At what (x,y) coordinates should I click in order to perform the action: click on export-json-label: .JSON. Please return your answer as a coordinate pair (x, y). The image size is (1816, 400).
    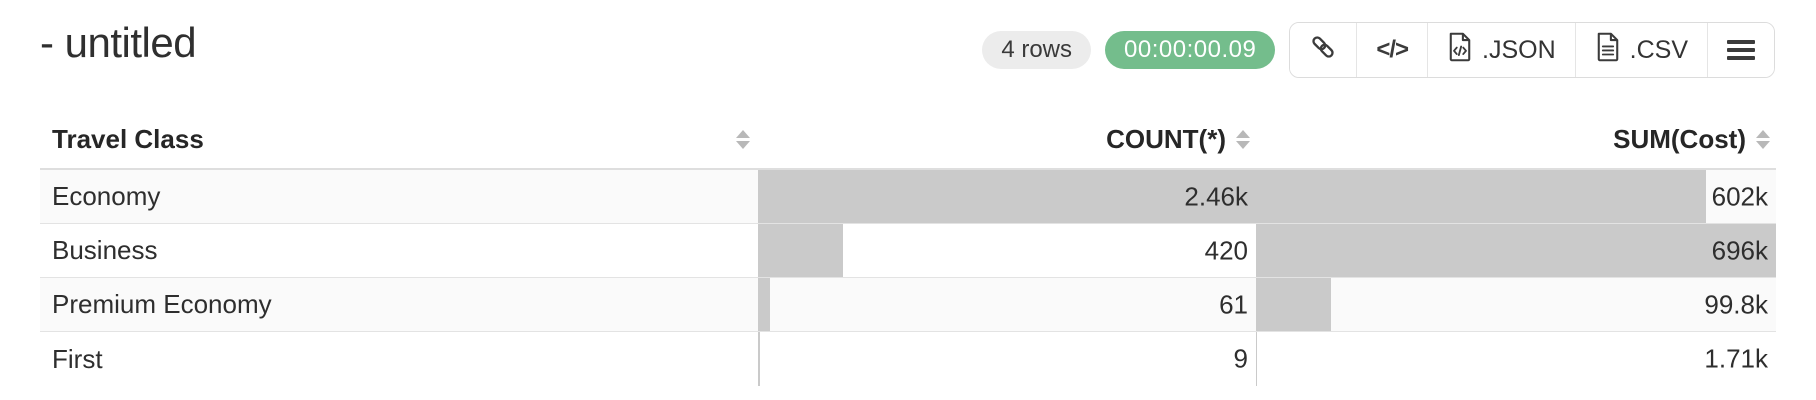
    Looking at the image, I should click on (1519, 49).